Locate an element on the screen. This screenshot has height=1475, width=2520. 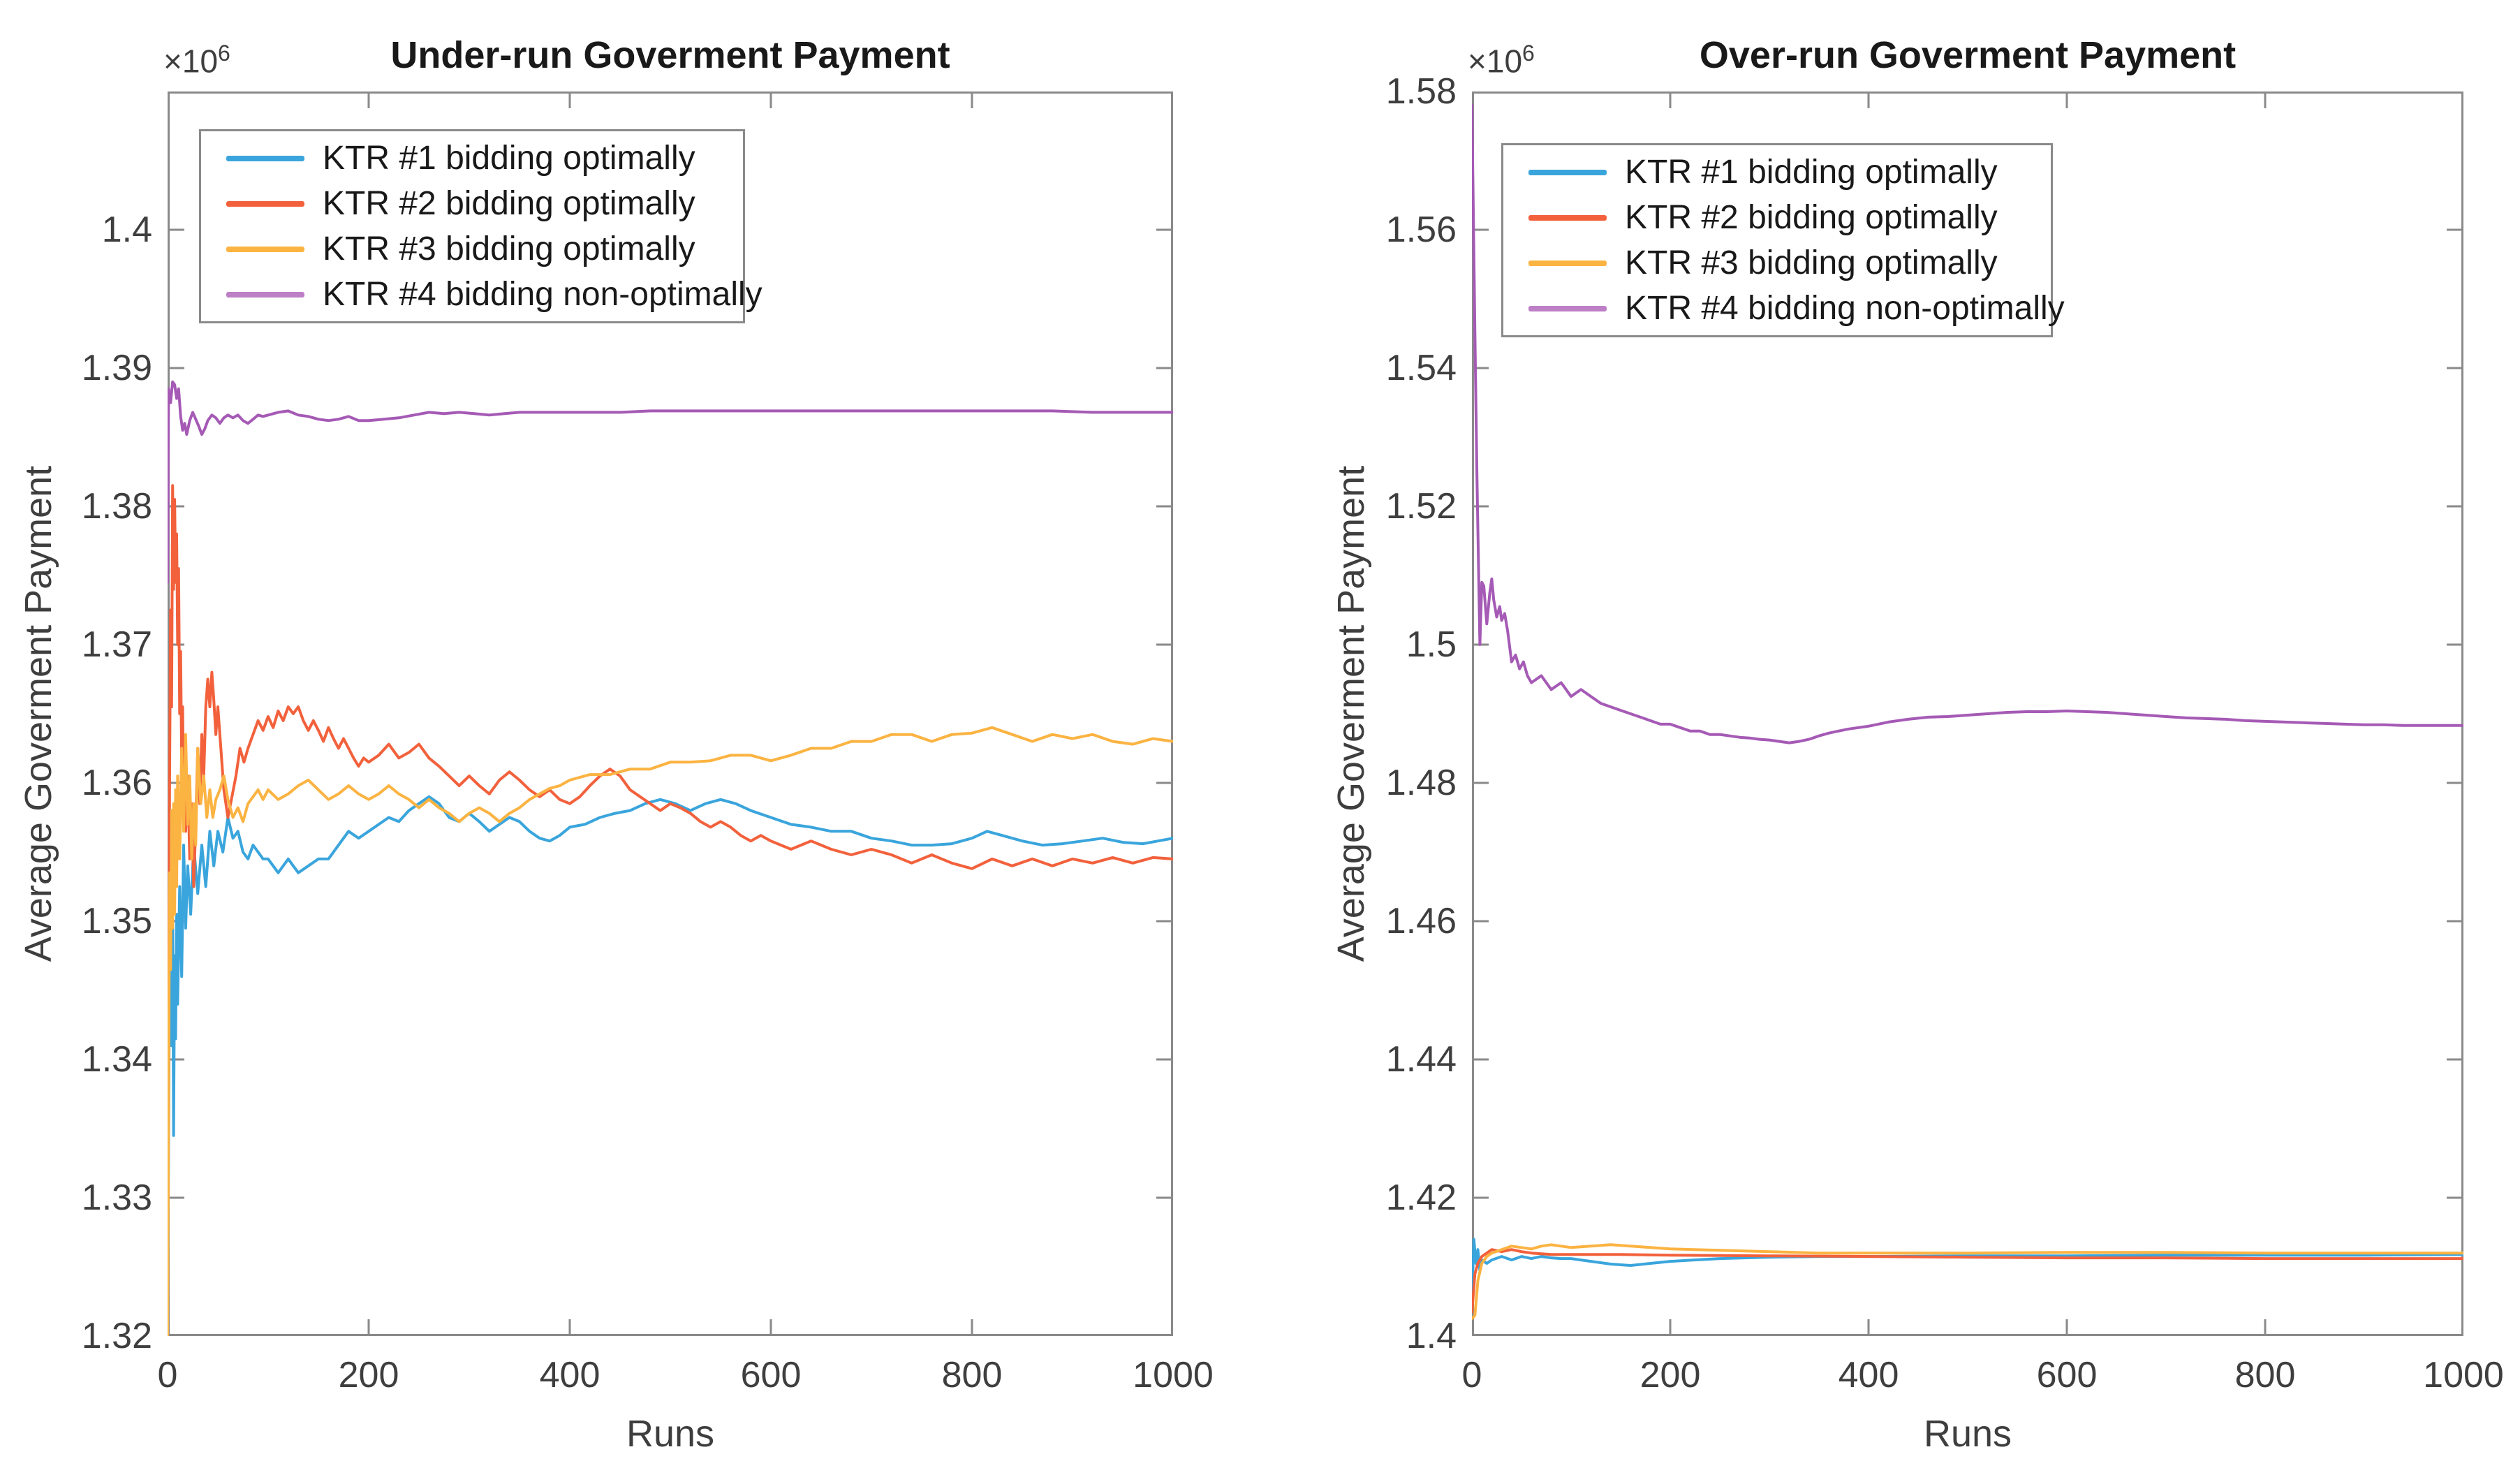
series-line-ktr-3-bidding-optimally is located at coordinates (1968, 1282).